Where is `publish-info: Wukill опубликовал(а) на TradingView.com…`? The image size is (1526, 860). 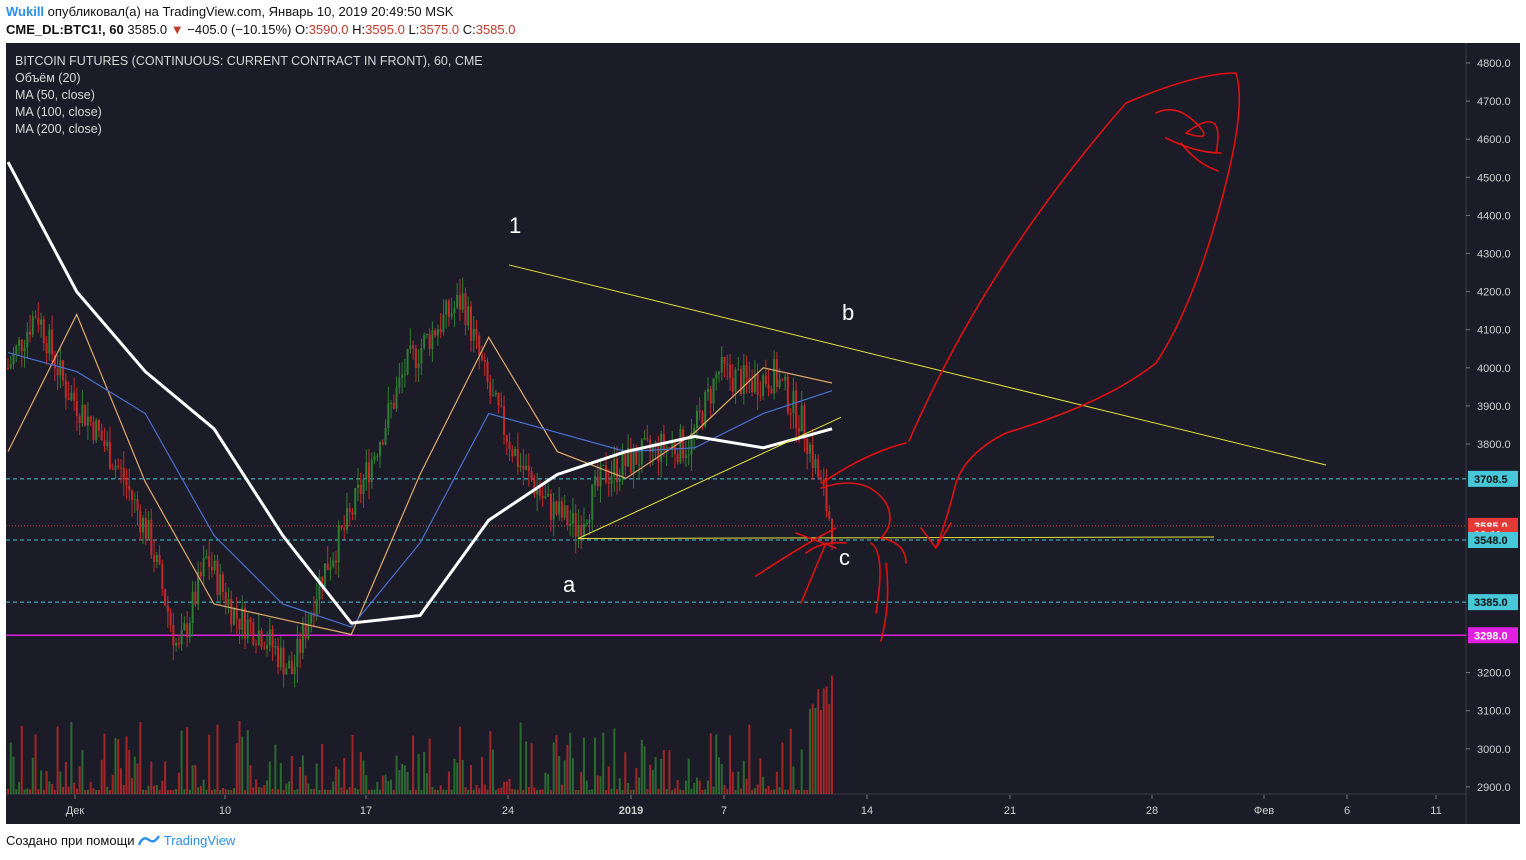 publish-info: Wukill опубликовал(а) на TradingView.com… is located at coordinates (229, 11).